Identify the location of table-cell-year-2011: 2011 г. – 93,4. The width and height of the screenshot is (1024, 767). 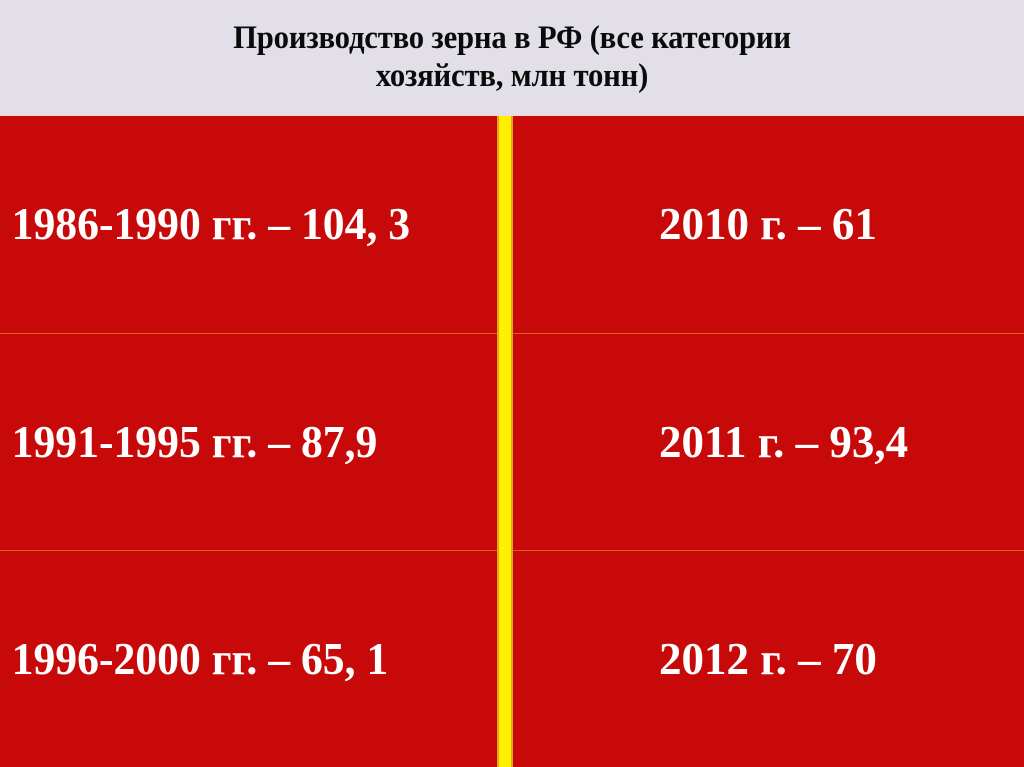
(784, 441).